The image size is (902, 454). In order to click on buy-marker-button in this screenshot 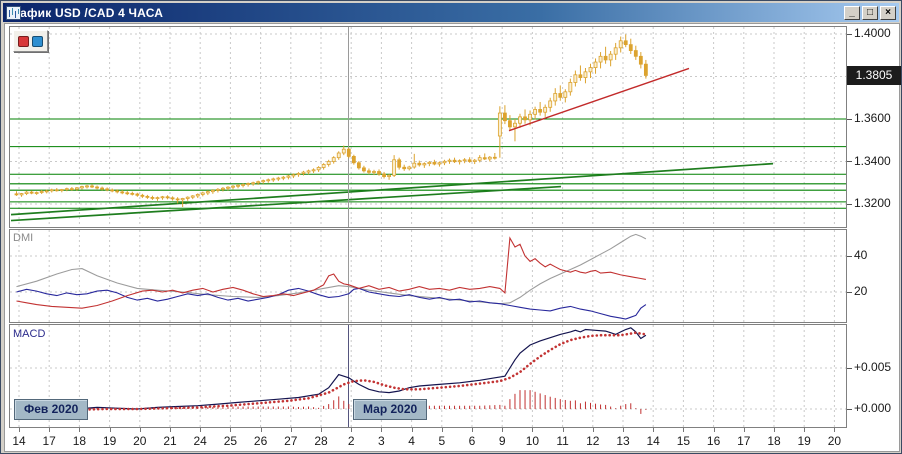, I will do `click(37, 41)`.